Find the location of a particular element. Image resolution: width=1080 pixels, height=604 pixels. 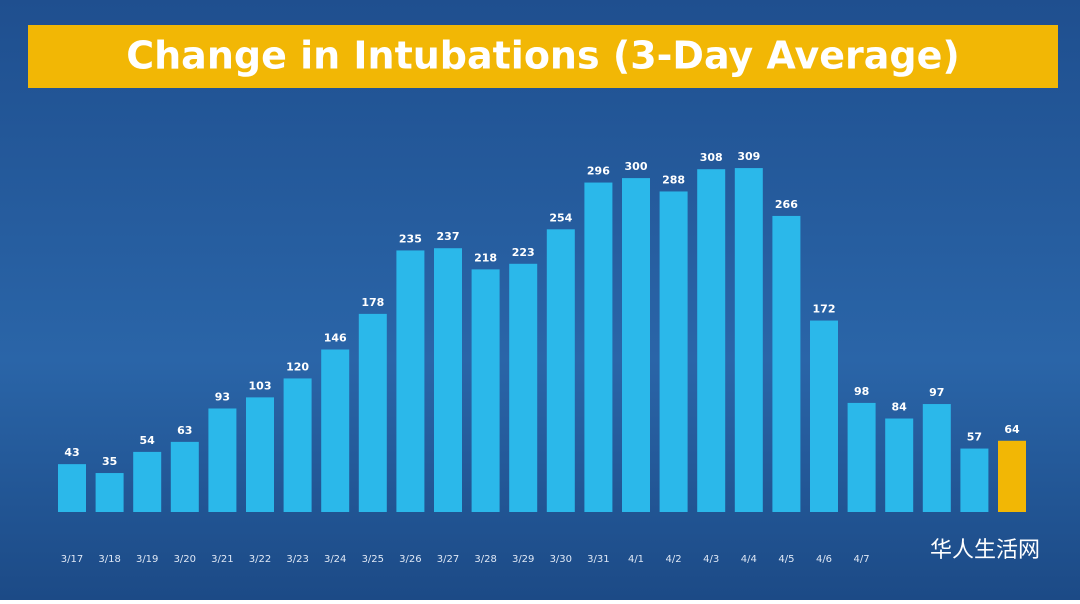

x-tick-label: 3/28 is located at coordinates (485, 559).